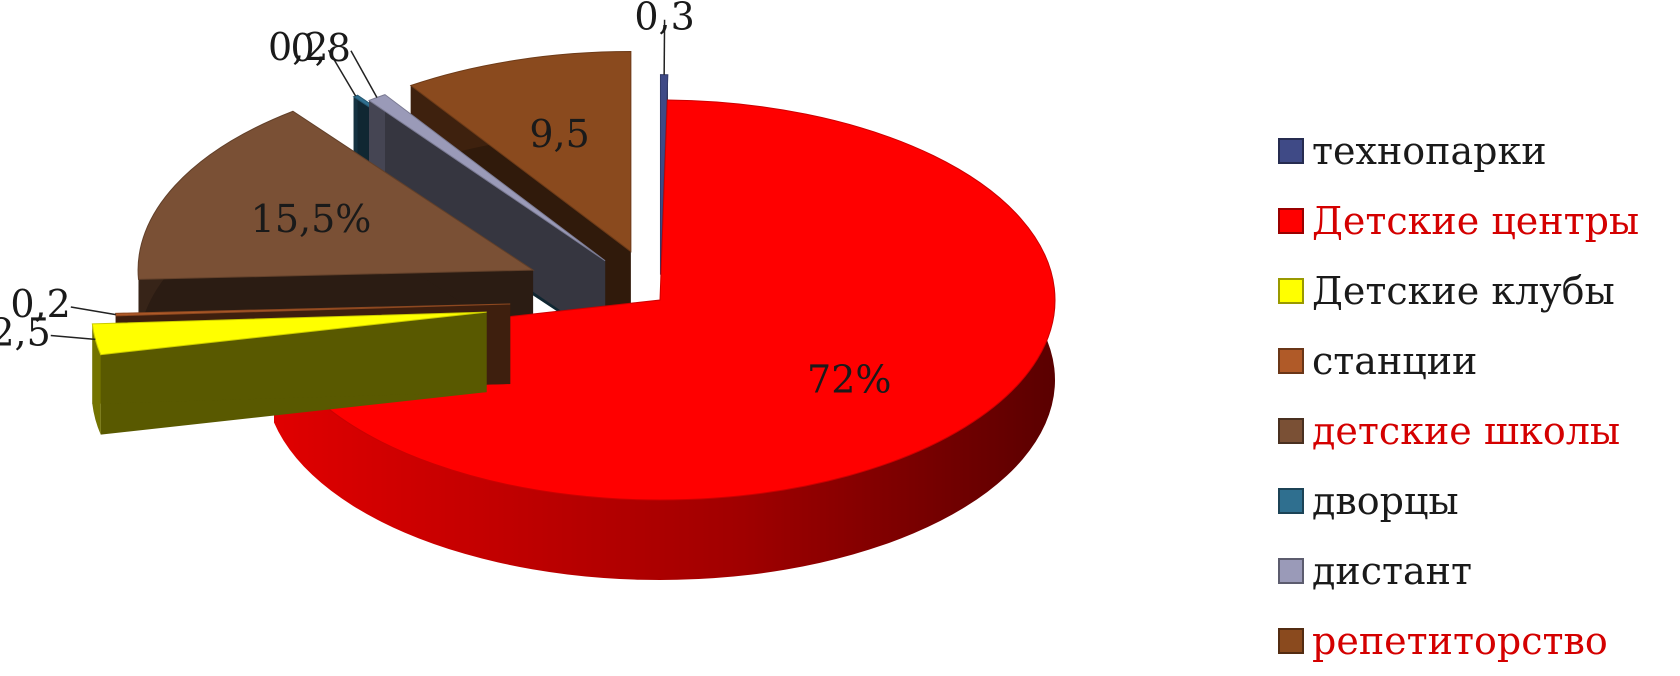  I want to click on legend-item: детские школы, so click(1478, 431).